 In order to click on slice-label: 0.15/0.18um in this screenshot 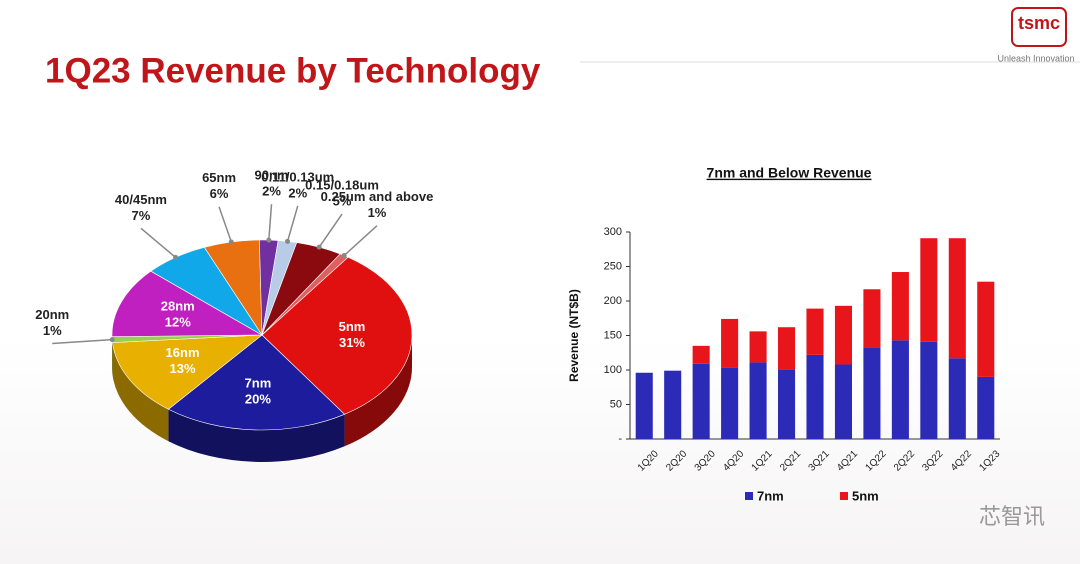, I will do `click(342, 184)`.